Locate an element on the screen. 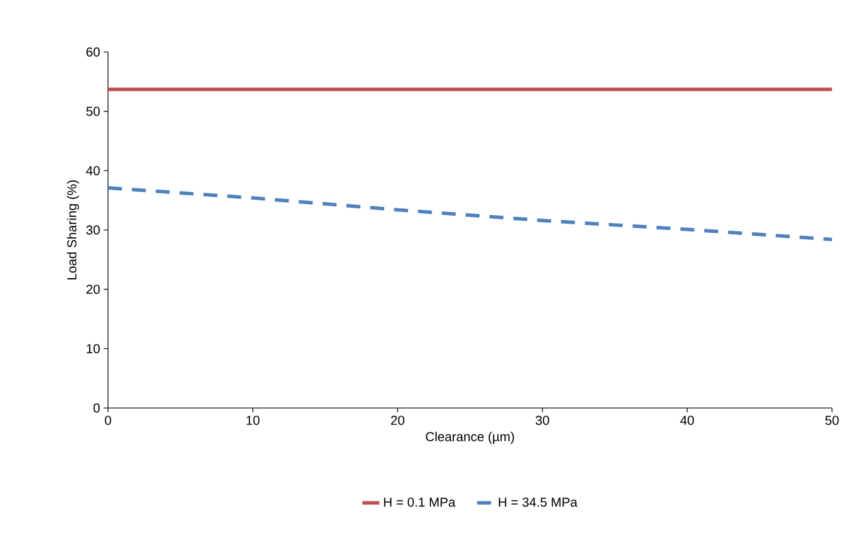  y-axis-title: Load Sharing (%) is located at coordinates (72, 230).